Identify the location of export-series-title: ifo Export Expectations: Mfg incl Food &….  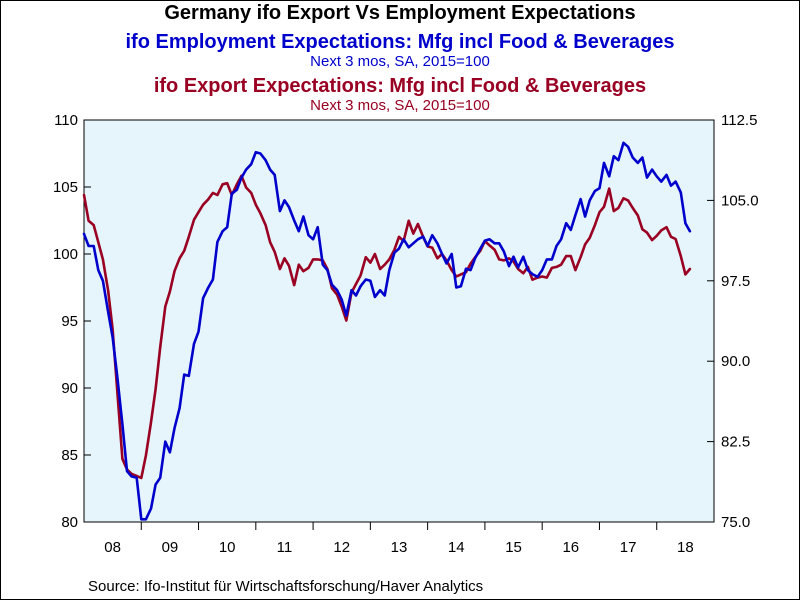
(400, 86).